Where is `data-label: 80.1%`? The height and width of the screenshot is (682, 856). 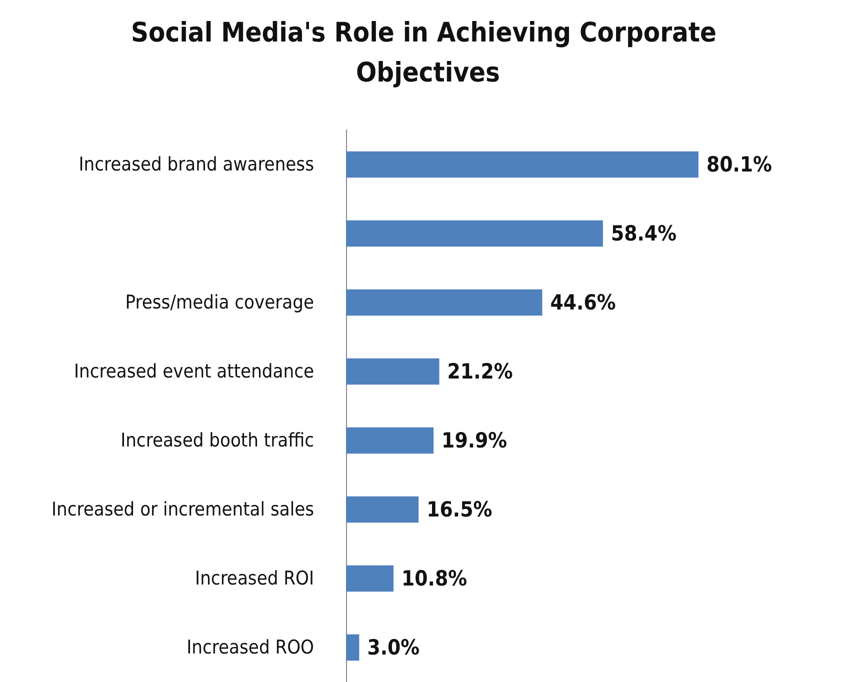 data-label: 80.1% is located at coordinates (739, 164).